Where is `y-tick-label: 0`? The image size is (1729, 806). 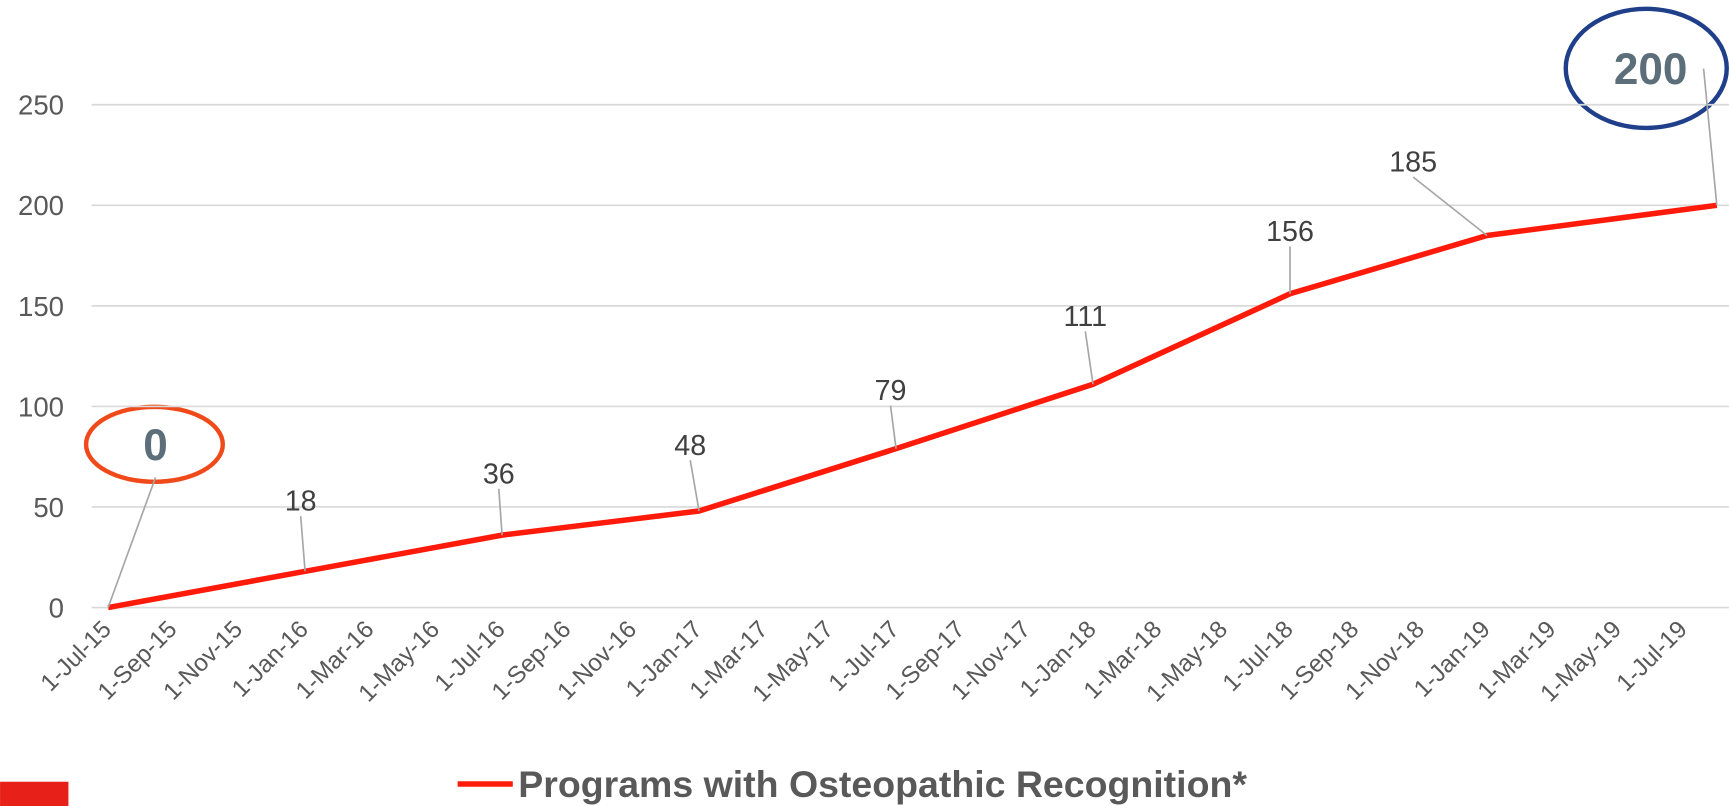
y-tick-label: 0 is located at coordinates (56, 607).